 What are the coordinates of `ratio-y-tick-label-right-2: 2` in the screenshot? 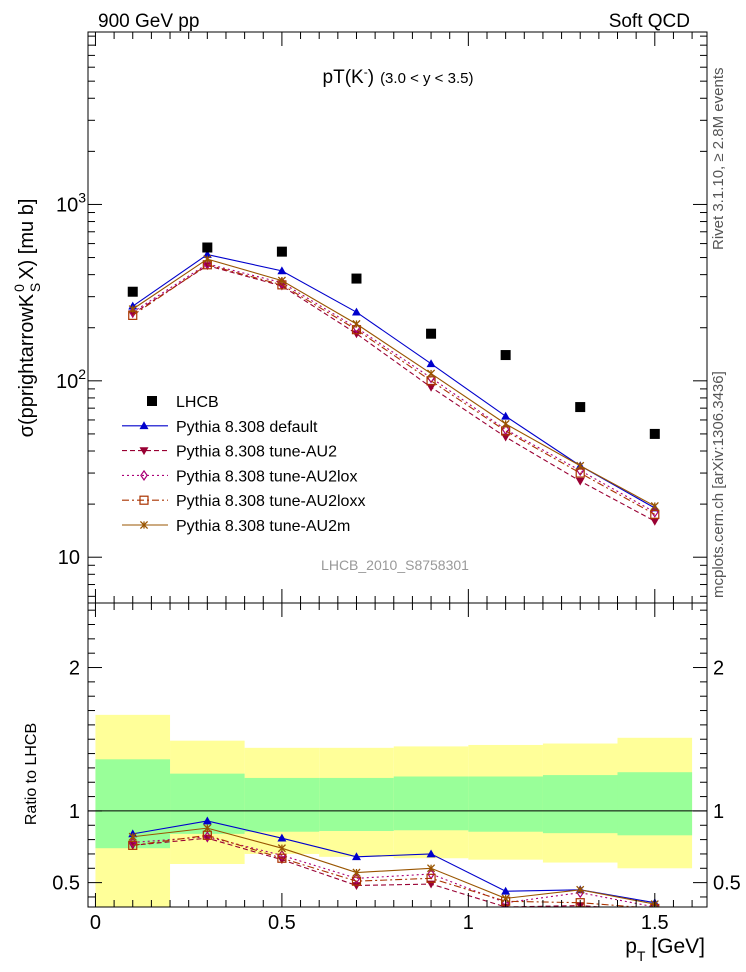 It's located at (718, 669).